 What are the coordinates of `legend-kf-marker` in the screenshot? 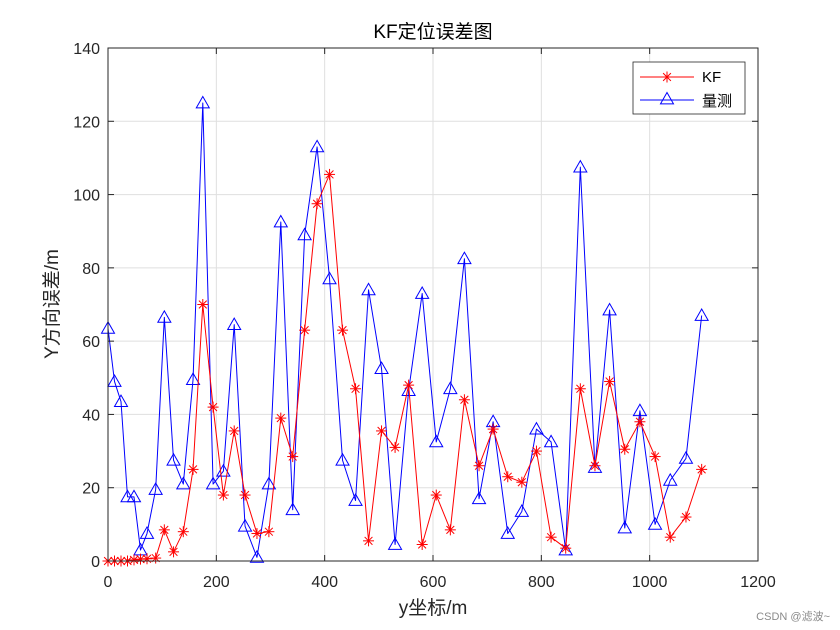 It's located at (667, 77).